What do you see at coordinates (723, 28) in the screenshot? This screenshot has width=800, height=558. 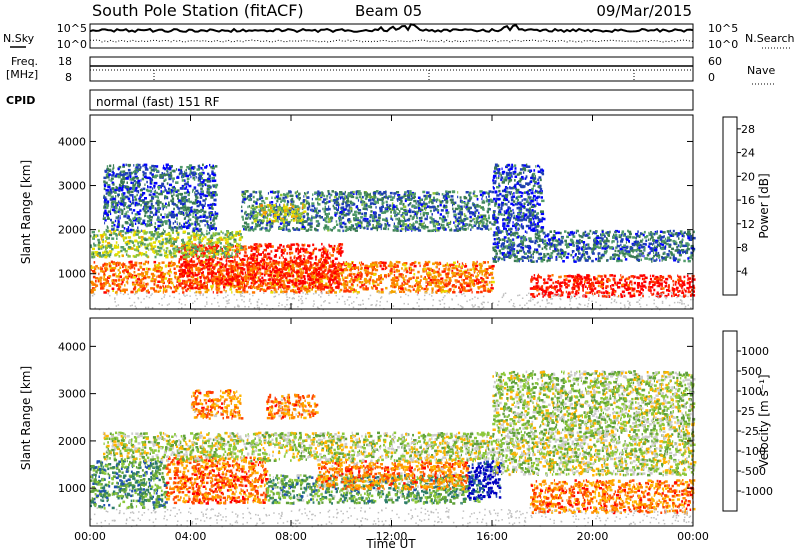 I see `noise-tick-top-right: 10^5` at bounding box center [723, 28].